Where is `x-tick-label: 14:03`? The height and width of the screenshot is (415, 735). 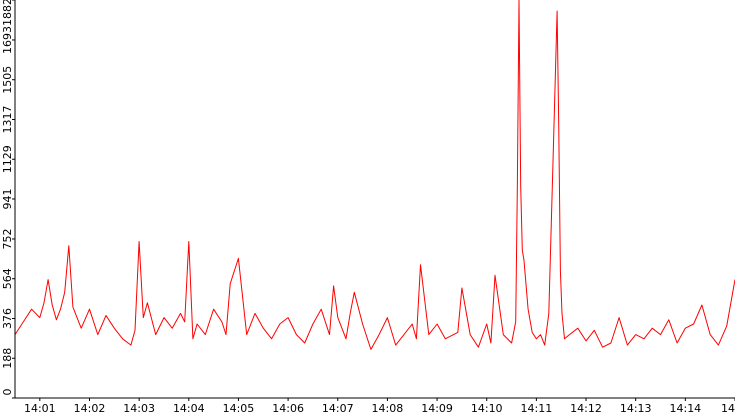
x-tick-label: 14:03 is located at coordinates (139, 408).